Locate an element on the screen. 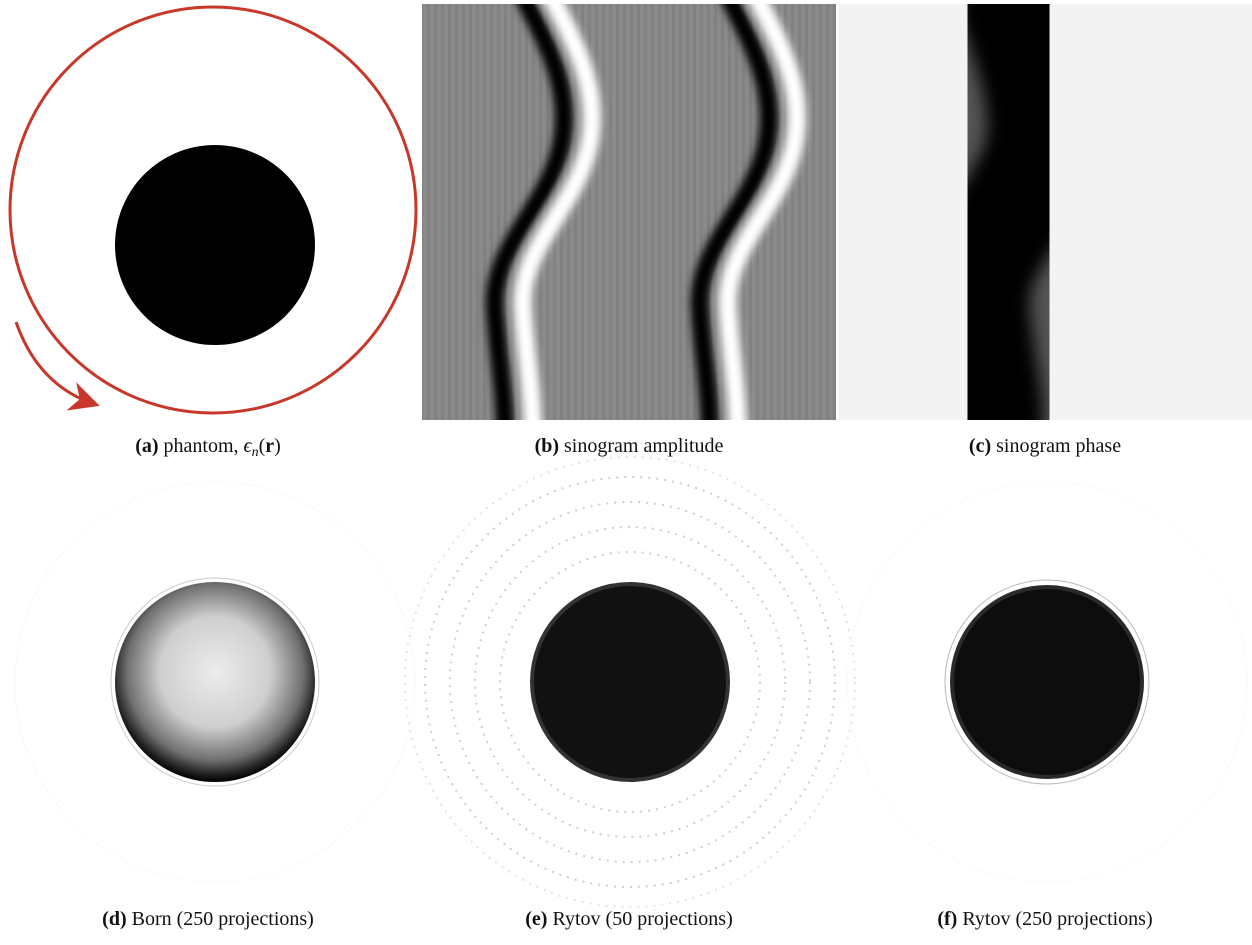 This screenshot has width=1252, height=945. caption-text: Born (250 projections) is located at coordinates (222, 919).